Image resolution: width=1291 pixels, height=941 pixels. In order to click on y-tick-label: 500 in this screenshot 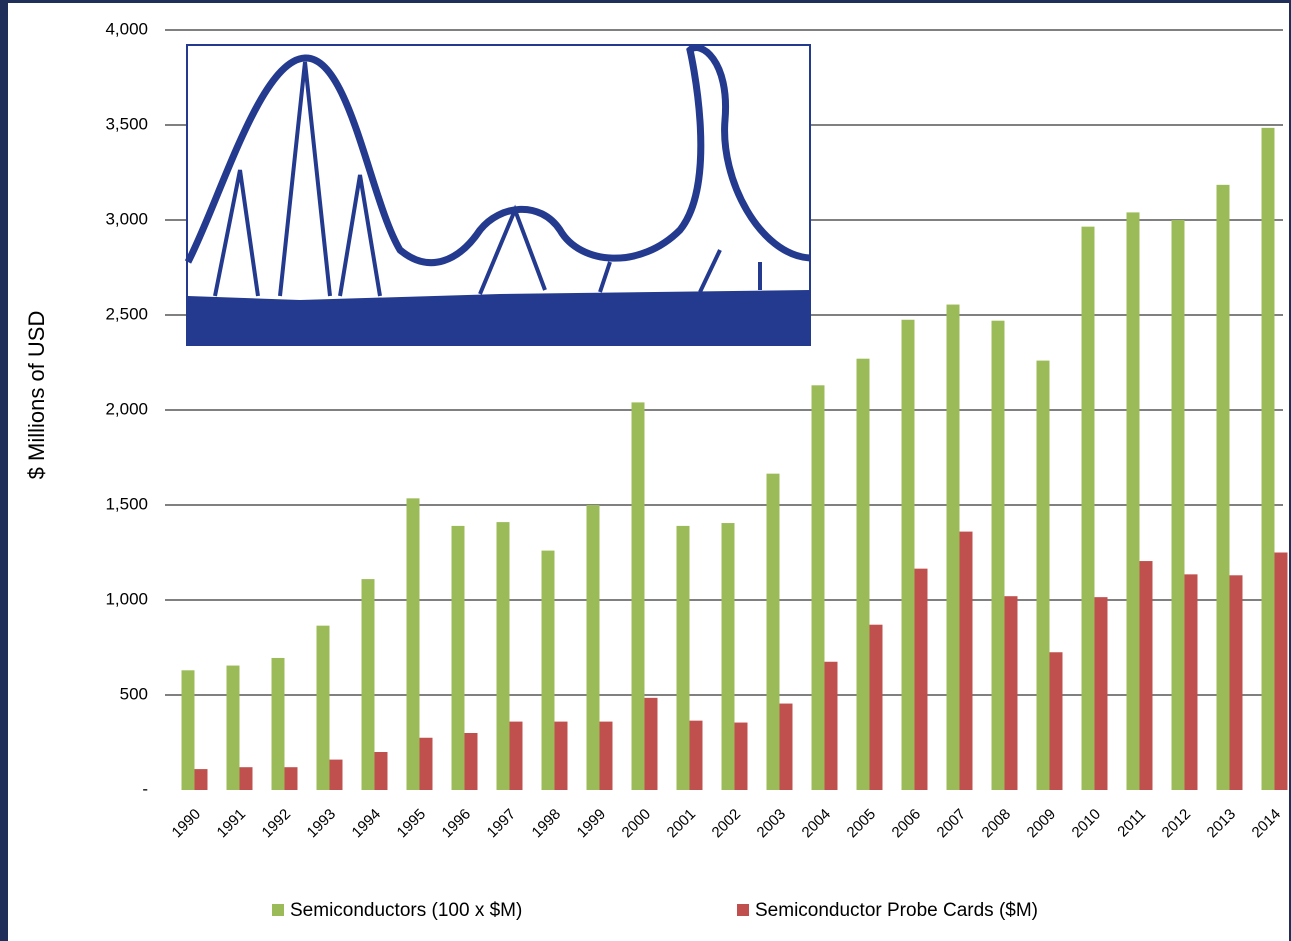, I will do `click(134, 693)`.